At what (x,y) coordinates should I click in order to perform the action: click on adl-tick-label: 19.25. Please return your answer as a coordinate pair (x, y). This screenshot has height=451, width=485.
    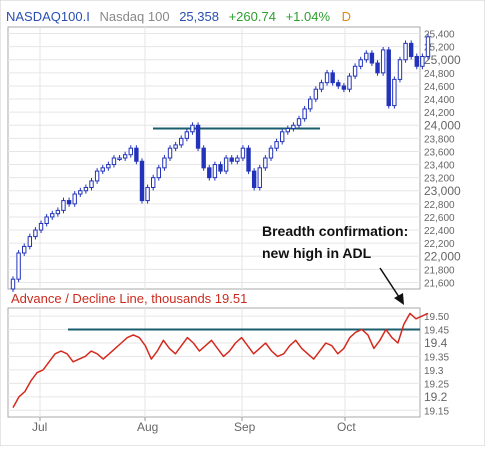
    Looking at the image, I should click on (436, 384).